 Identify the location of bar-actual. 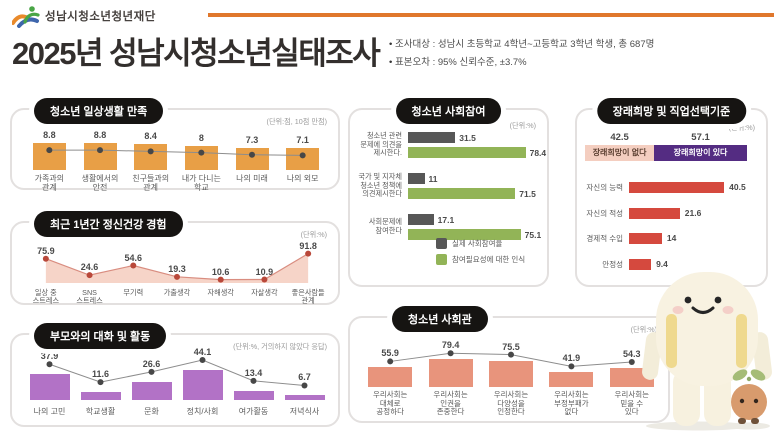
(432, 137).